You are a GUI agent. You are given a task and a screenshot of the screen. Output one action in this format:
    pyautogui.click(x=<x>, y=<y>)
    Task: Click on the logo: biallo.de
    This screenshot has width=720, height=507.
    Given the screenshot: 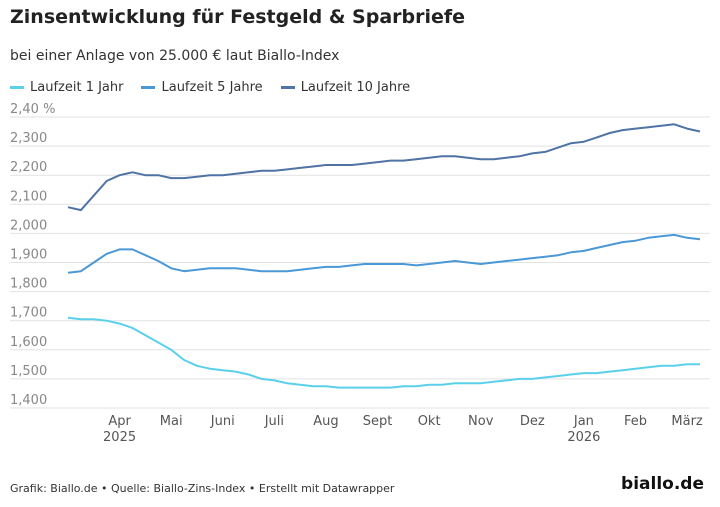 What is the action you would take?
    pyautogui.click(x=662, y=484)
    